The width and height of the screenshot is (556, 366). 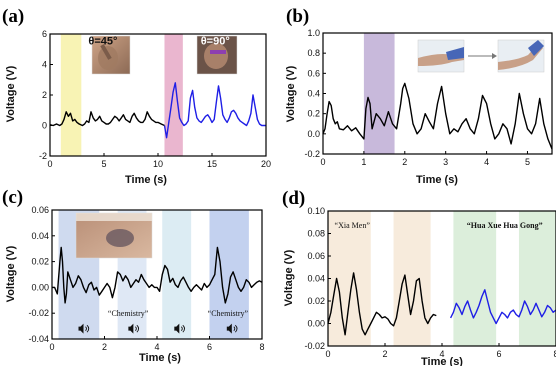 What do you see at coordinates (313, 134) in the screenshot?
I see `panel-b-ytick-label: 0.0` at bounding box center [313, 134].